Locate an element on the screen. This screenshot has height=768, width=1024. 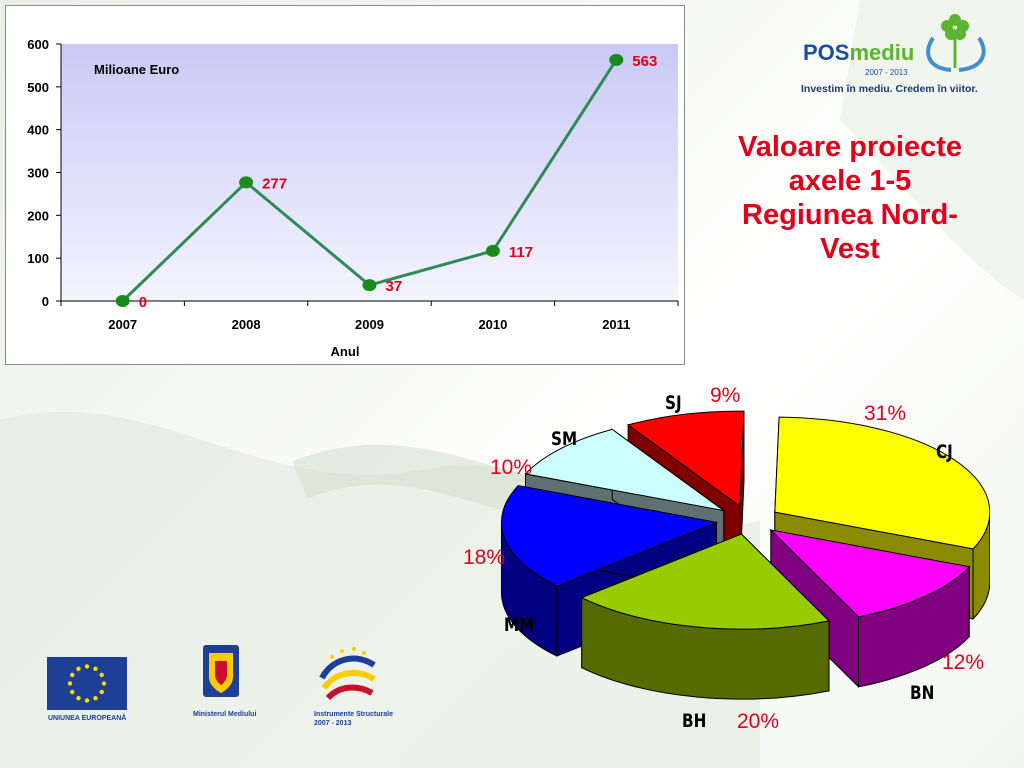
slide-title-line-1: Valoare proiecte is located at coordinates (850, 147).